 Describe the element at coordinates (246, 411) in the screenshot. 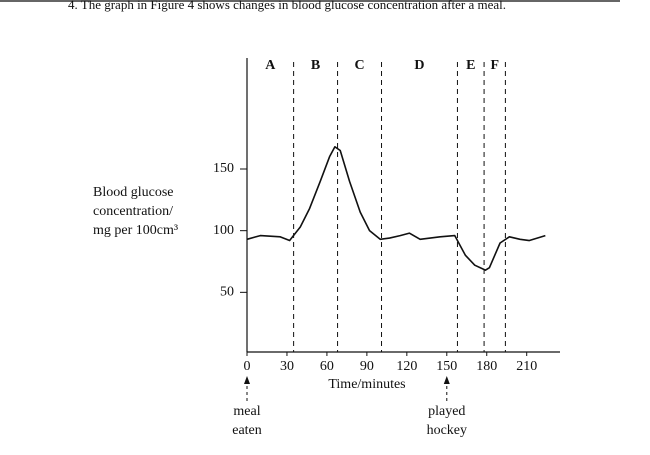

I see `annotation-text: meal` at that location.